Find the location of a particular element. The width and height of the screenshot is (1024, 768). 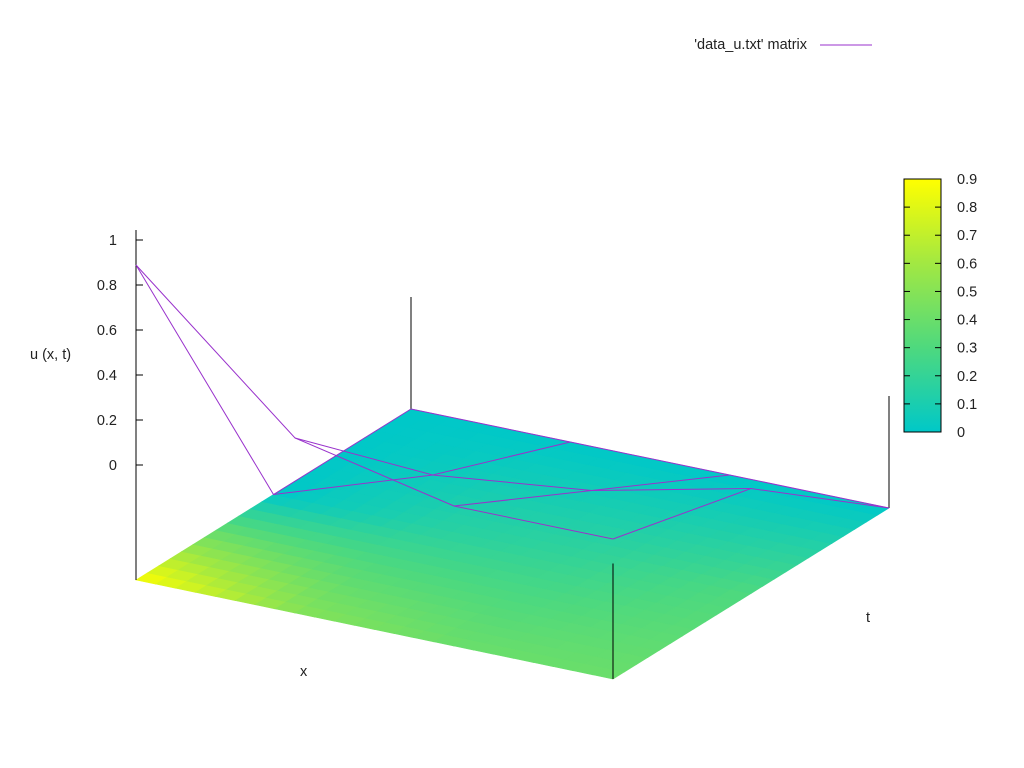

z-axis-ticks: 0 0.2 0.4 0.6 0.8 1 is located at coordinates (120, 353).